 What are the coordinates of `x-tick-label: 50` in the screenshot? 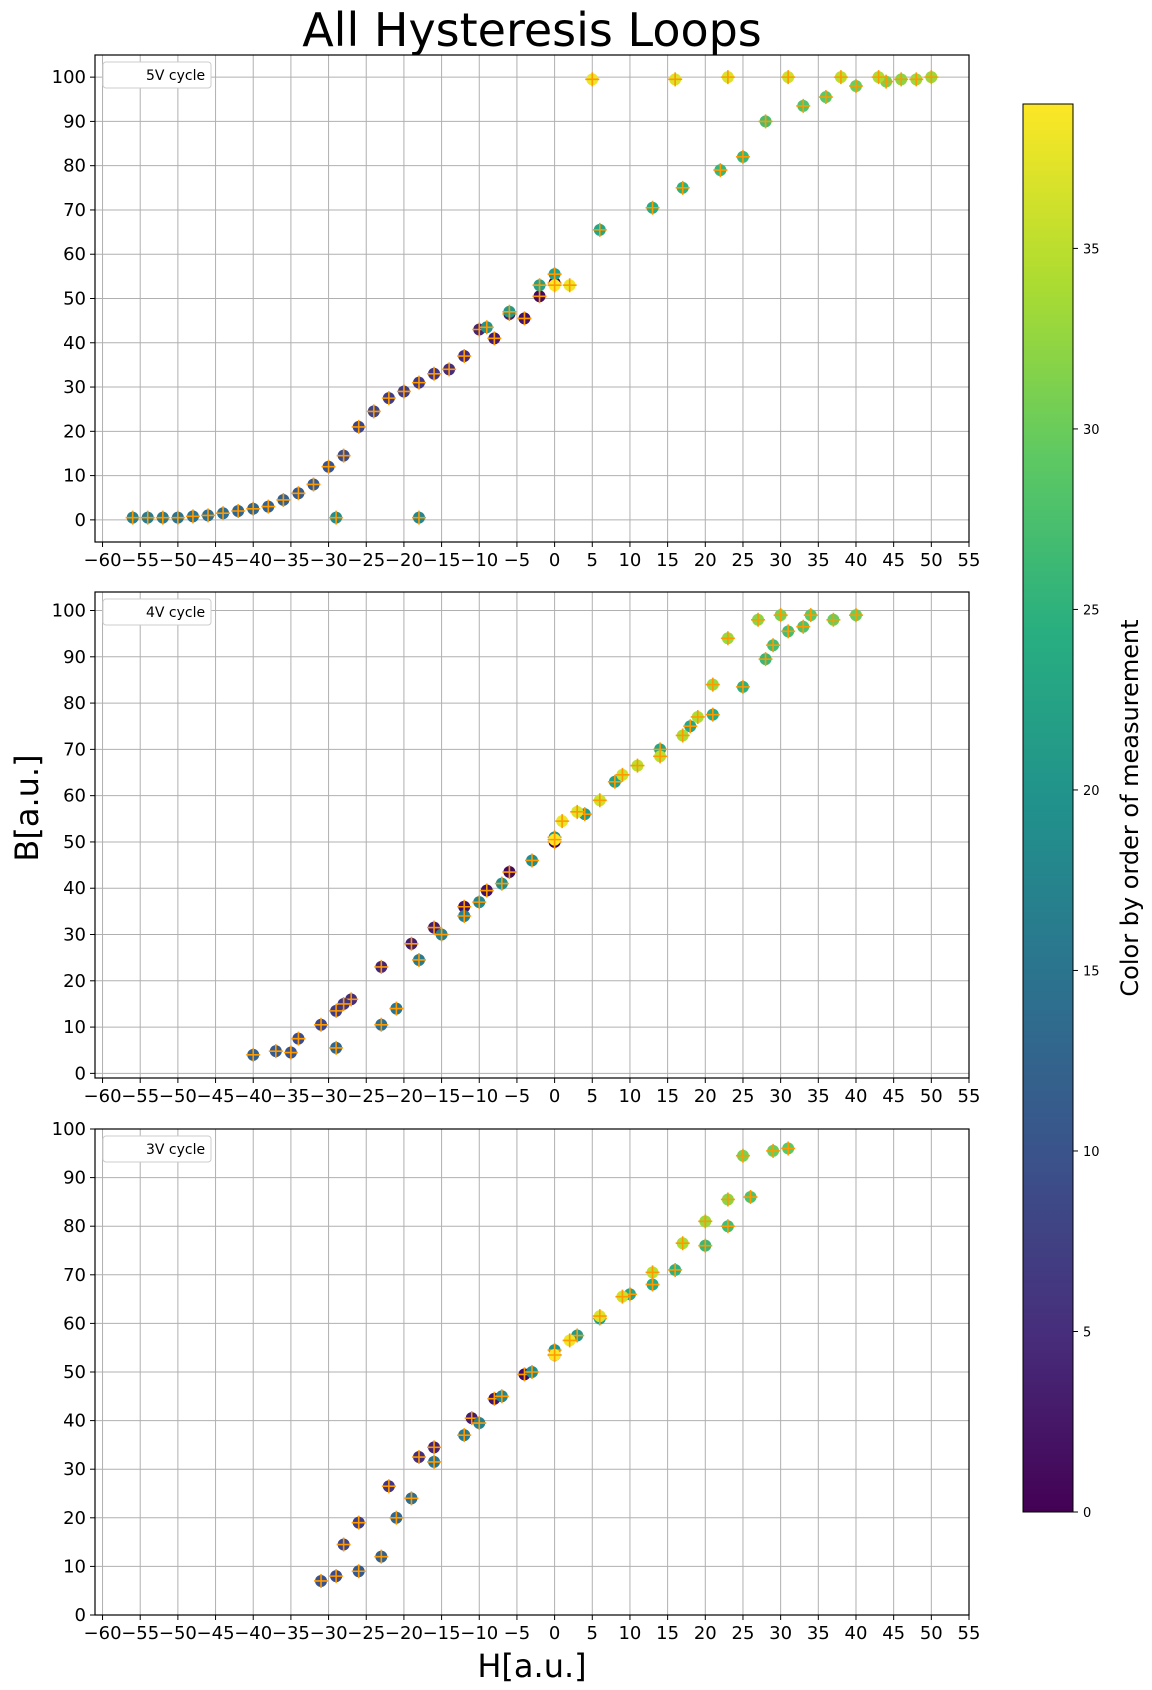 It's located at (931, 1096).